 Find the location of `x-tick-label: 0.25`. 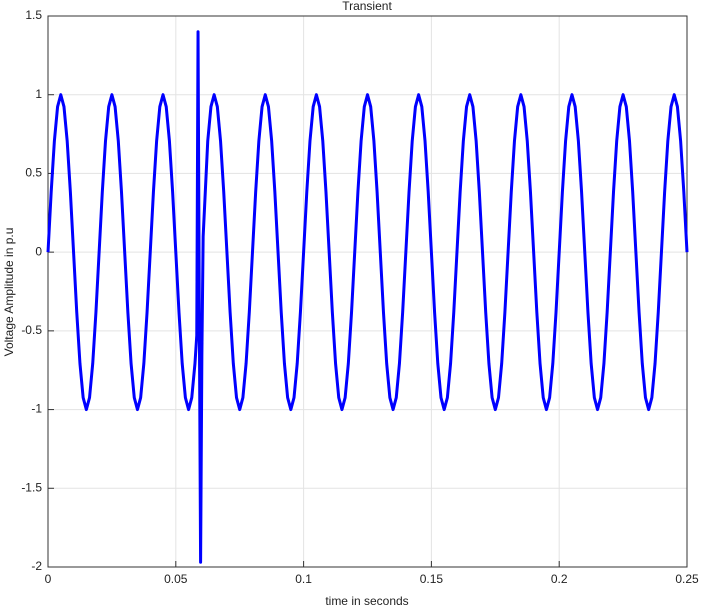

x-tick-label: 0.25 is located at coordinates (687, 579).